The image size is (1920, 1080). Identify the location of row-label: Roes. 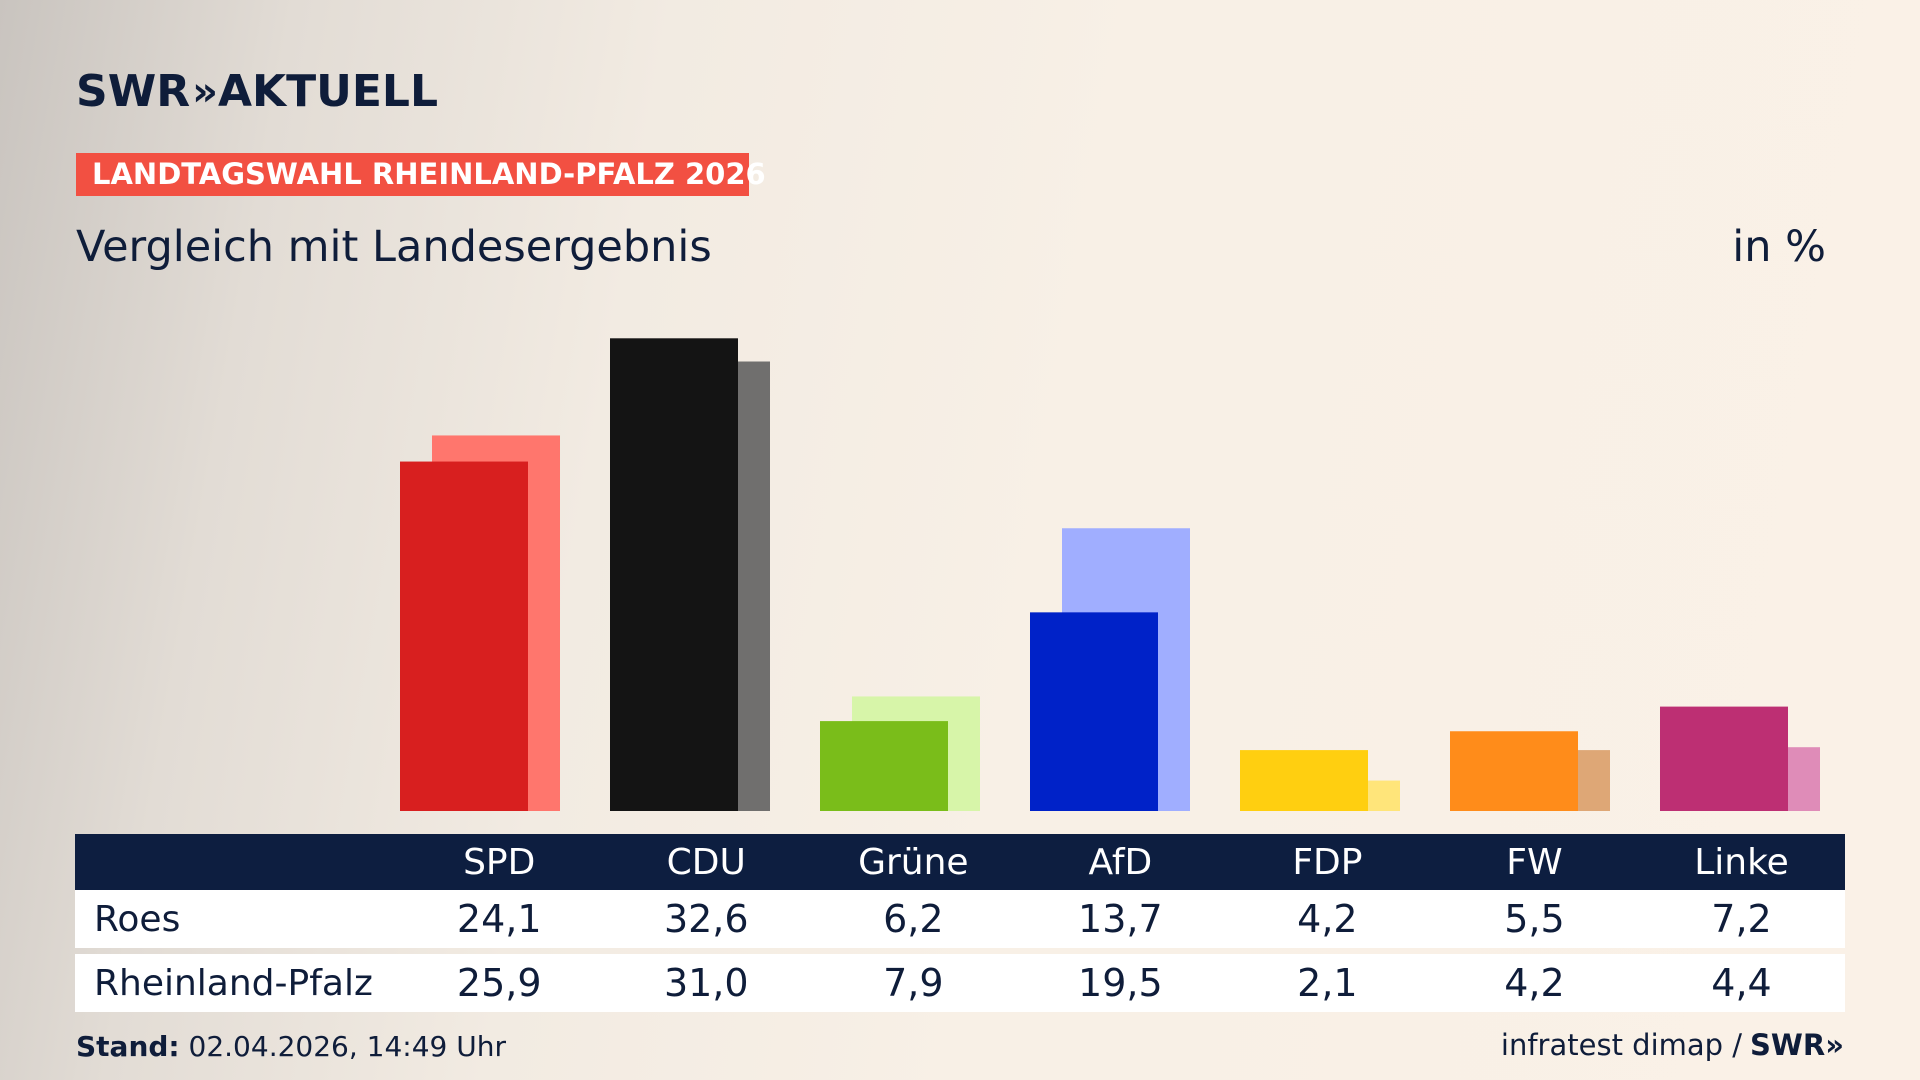
(137, 919).